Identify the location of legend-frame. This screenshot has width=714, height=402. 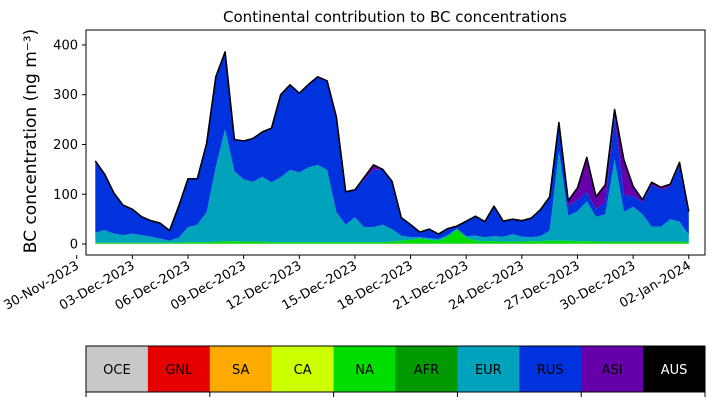
(395, 369).